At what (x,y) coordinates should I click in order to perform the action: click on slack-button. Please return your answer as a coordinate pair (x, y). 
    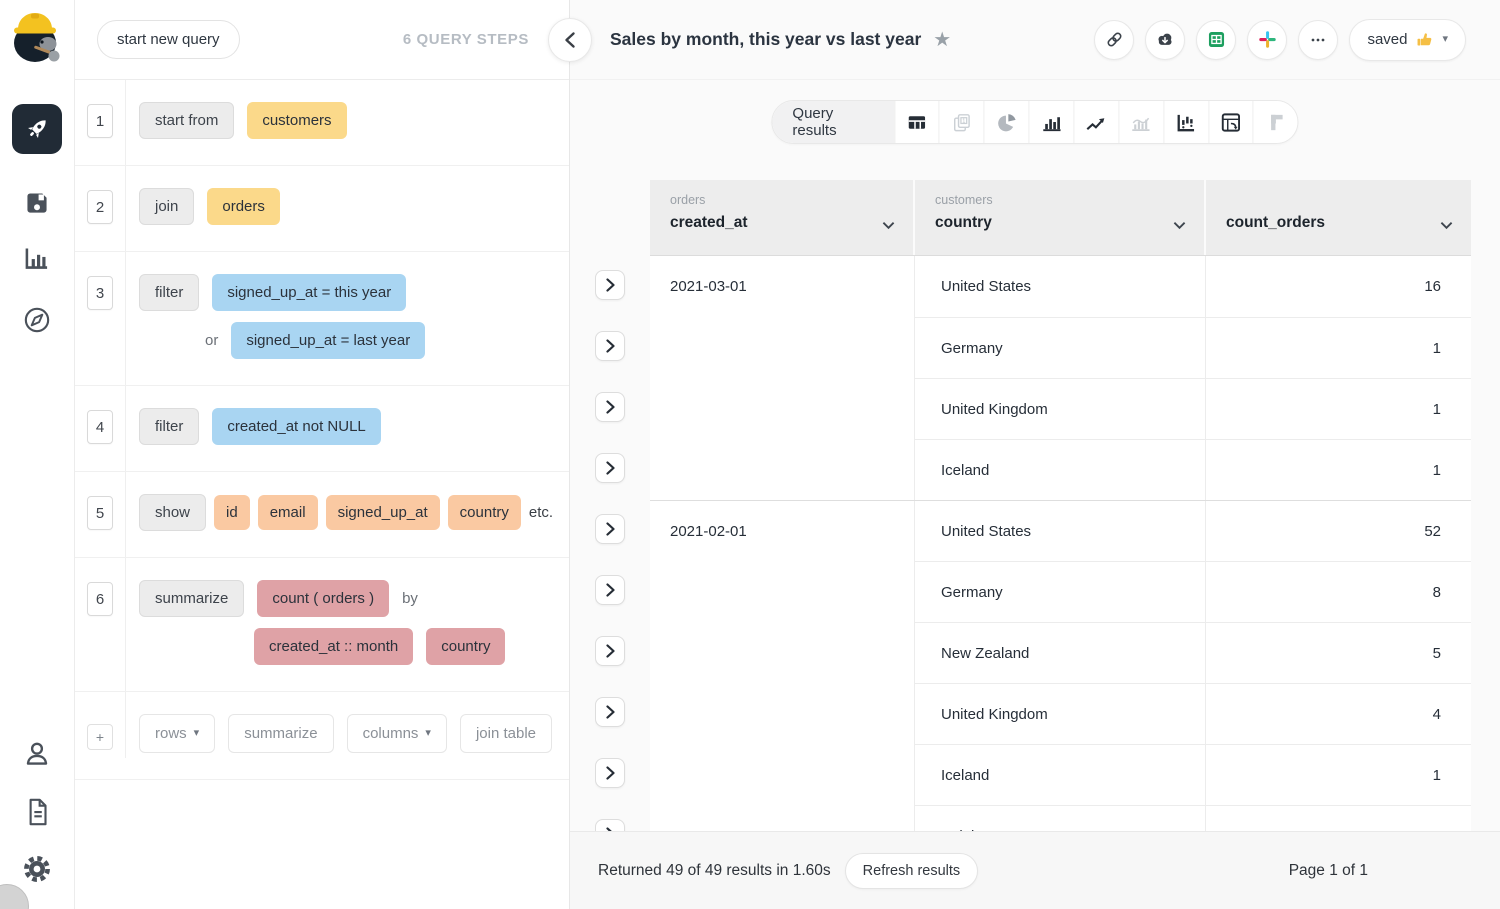
    Looking at the image, I should click on (1267, 39).